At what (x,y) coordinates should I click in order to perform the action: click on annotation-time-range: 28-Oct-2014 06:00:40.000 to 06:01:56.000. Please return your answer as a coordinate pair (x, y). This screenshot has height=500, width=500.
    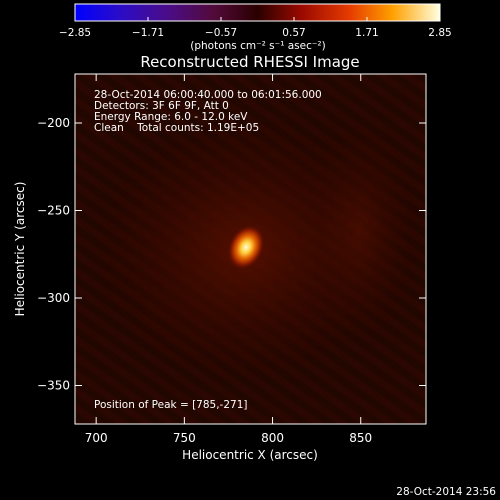
    Looking at the image, I should click on (208, 95).